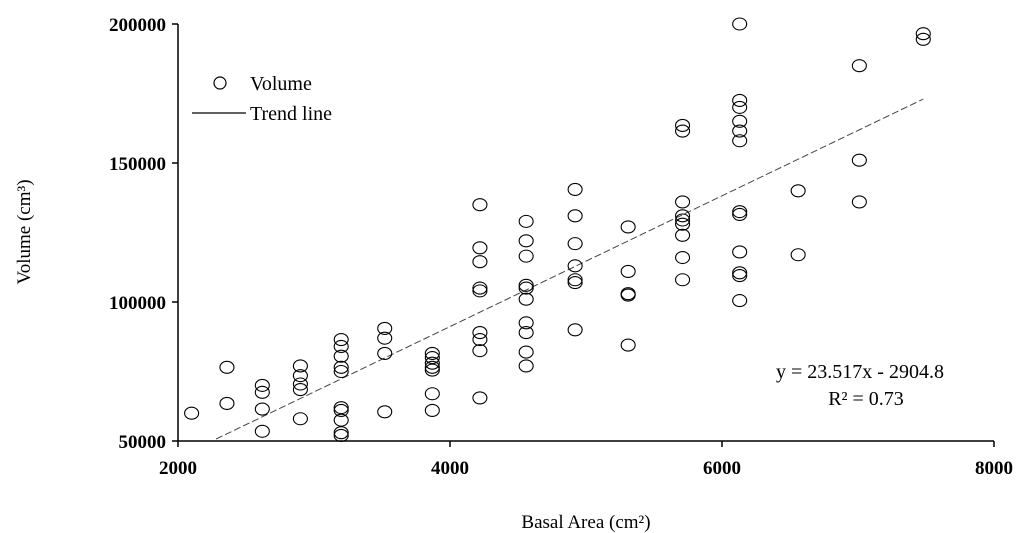 Image resolution: width=1021 pixels, height=533 pixels. Describe the element at coordinates (281, 84) in the screenshot. I see `legend-volume-label: Volume` at that location.